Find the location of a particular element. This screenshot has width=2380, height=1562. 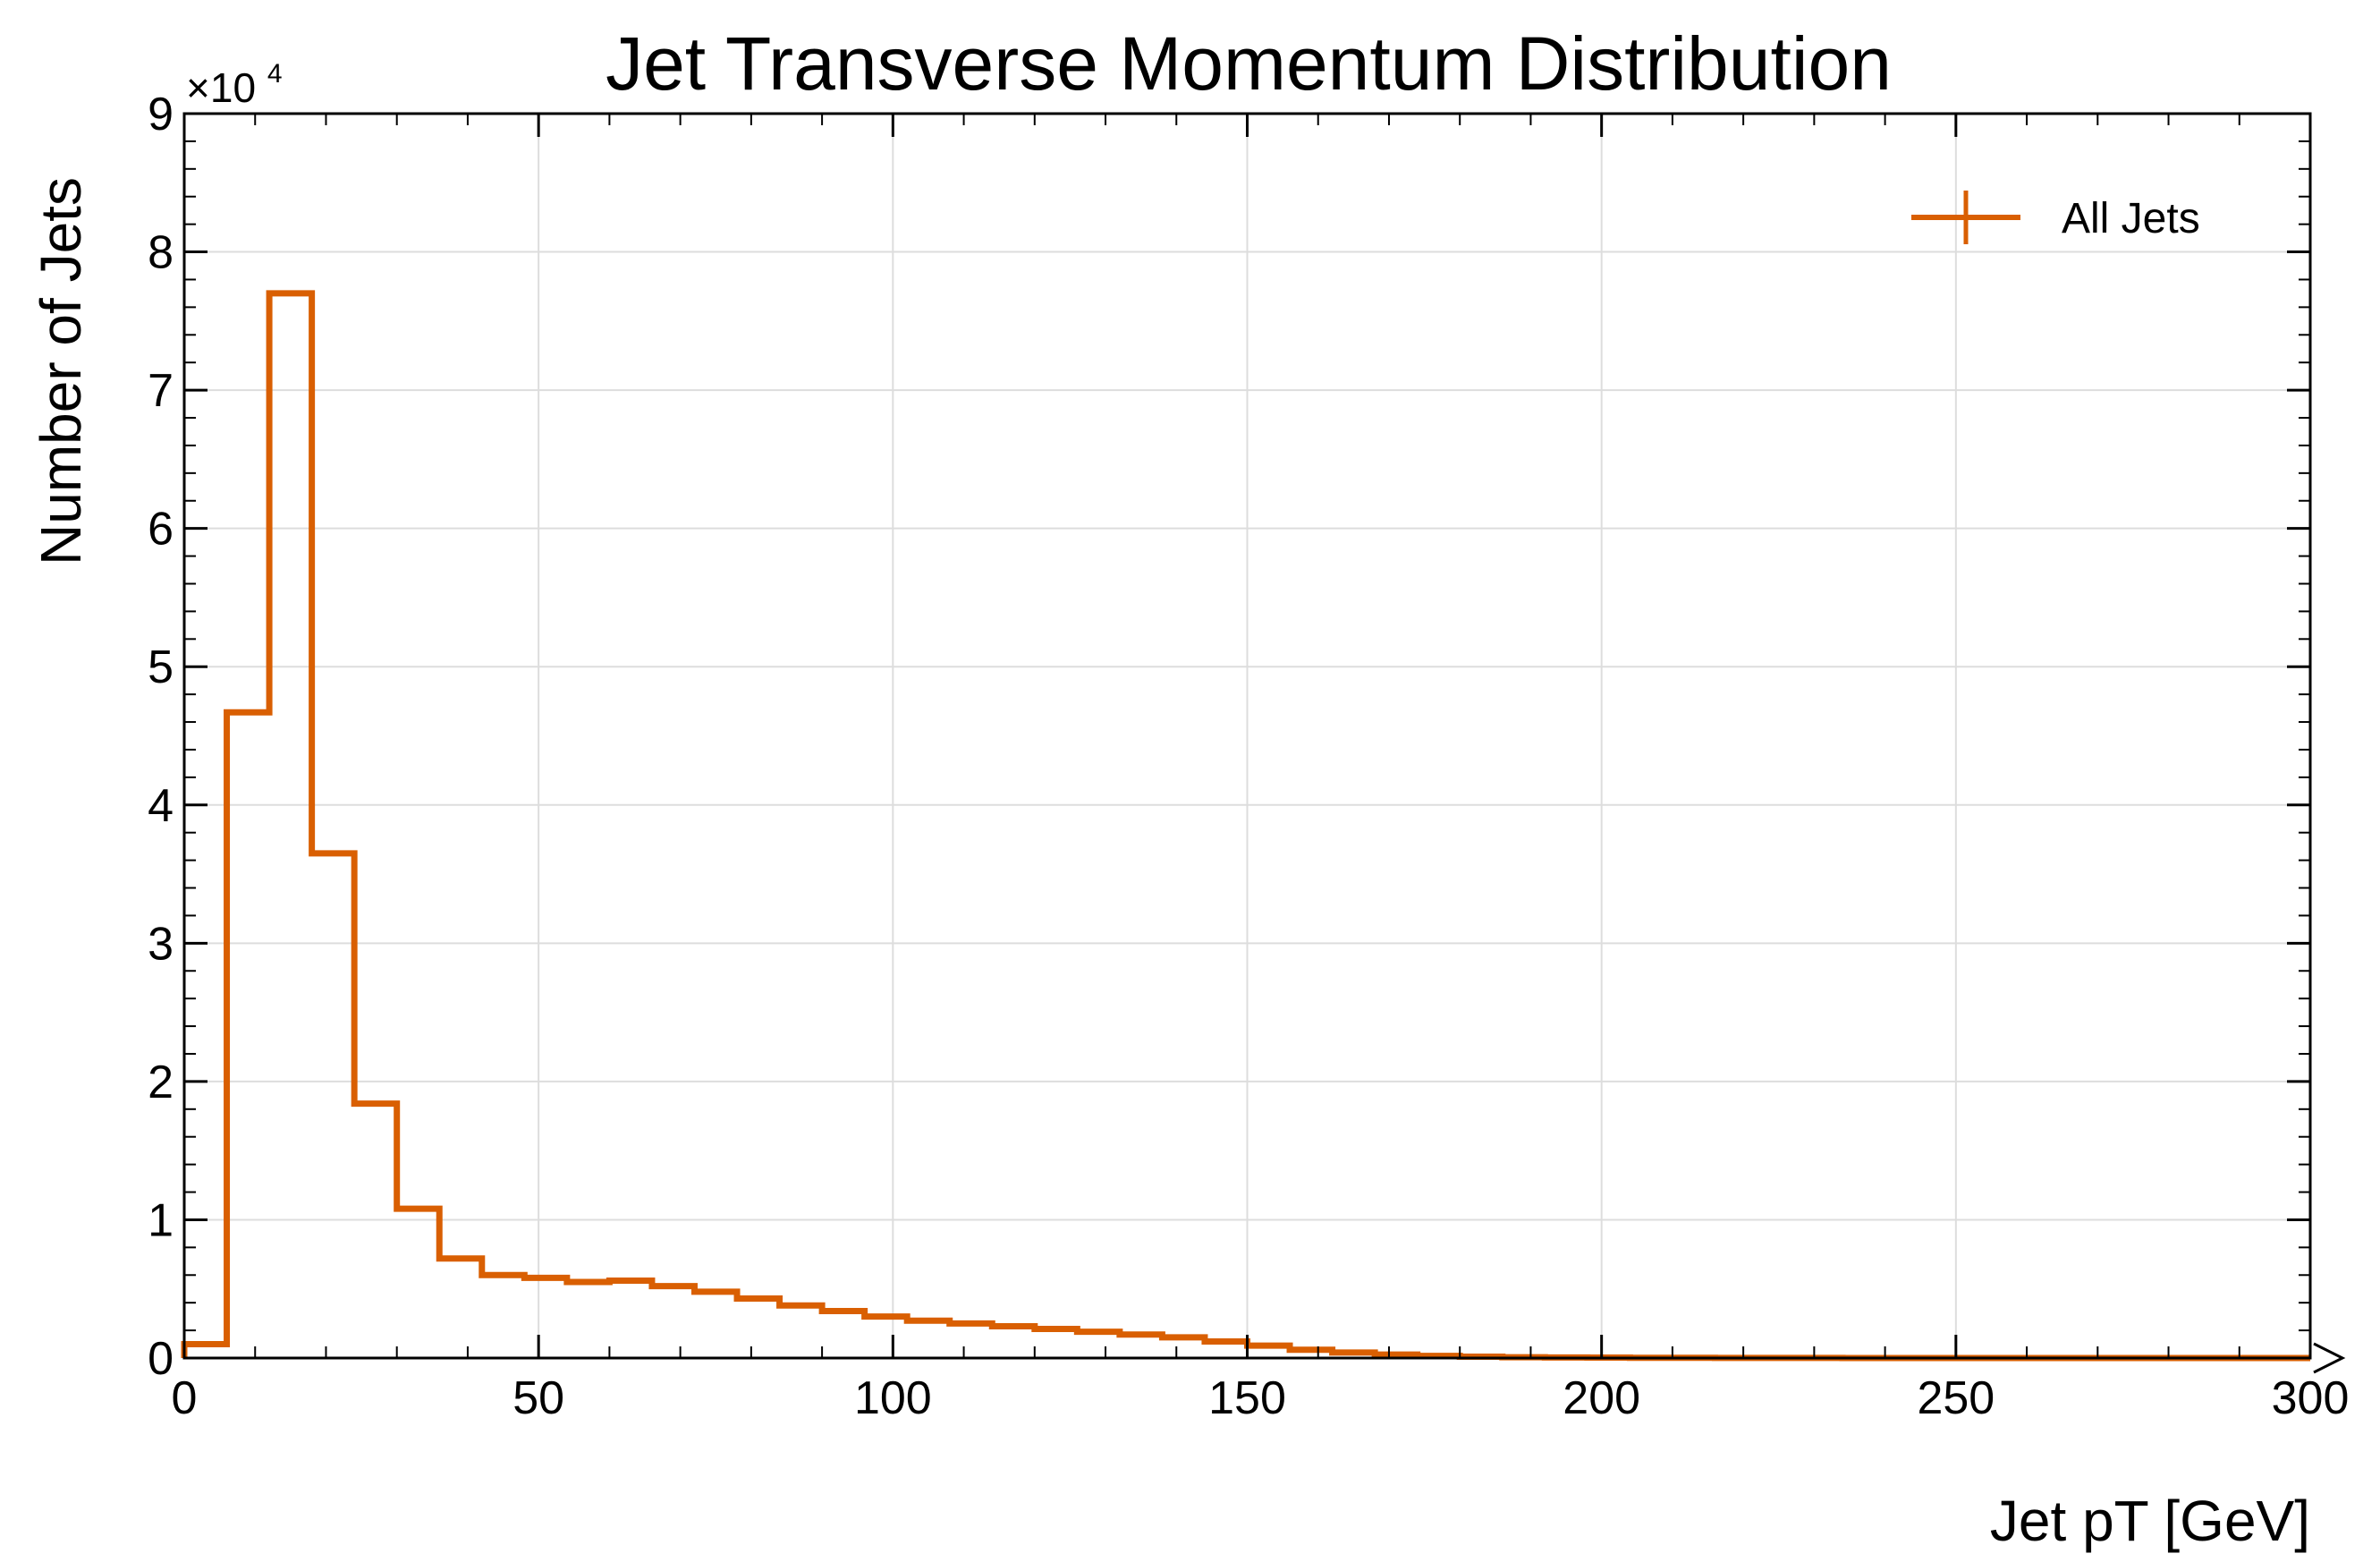

x-tick-label: 100 is located at coordinates (893, 1398).